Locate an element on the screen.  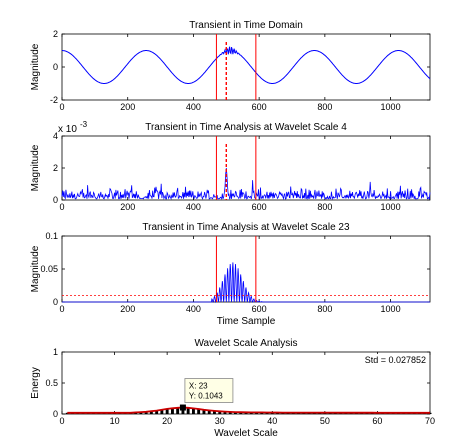
datatip-x: X: 23 is located at coordinates (198, 386).